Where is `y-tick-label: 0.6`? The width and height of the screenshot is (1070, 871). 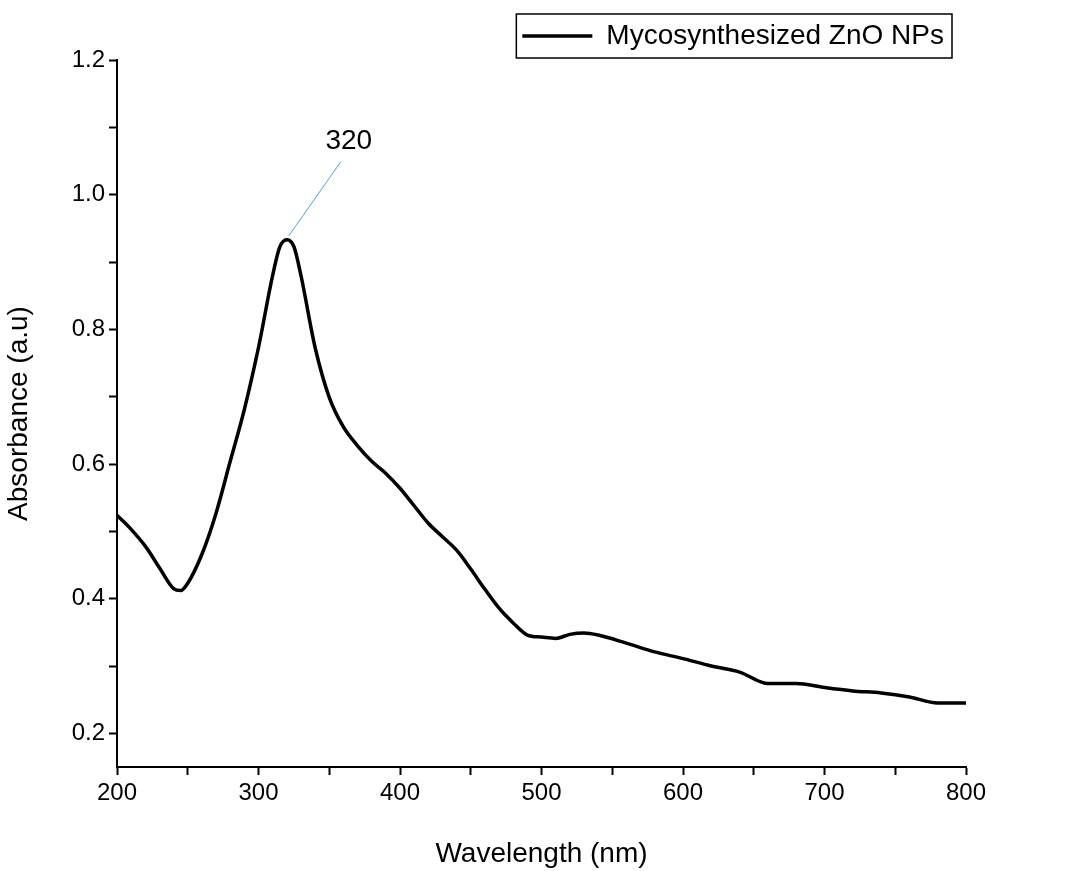
y-tick-label: 0.6 is located at coordinates (88, 462).